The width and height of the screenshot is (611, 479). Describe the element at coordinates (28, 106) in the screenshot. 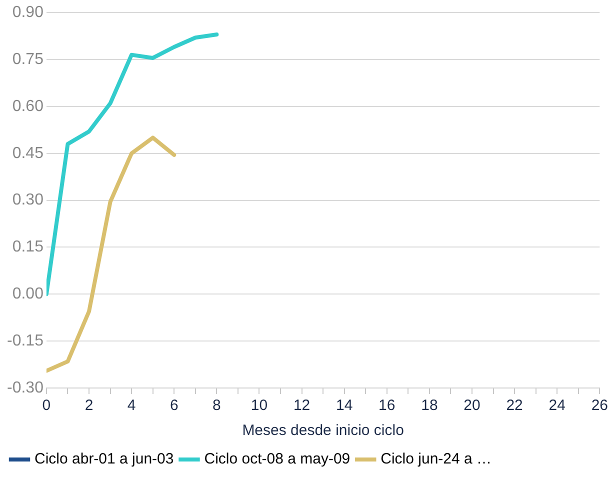

I see `y-tick-label: 0.60` at that location.